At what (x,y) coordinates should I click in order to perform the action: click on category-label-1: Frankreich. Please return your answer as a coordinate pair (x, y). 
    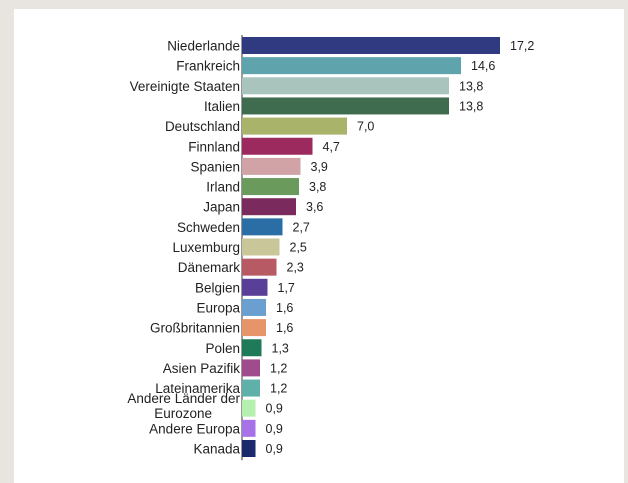
    Looking at the image, I should click on (208, 66).